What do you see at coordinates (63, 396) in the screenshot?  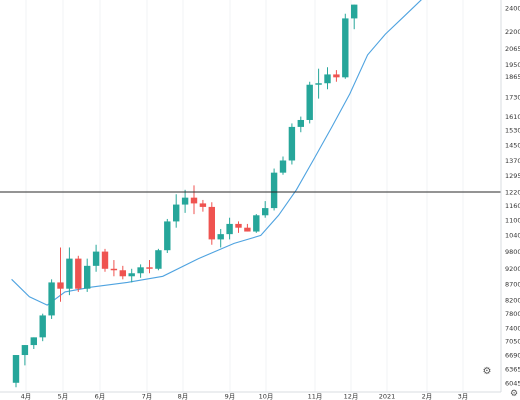 I see `x-tick-label-1: 5月` at bounding box center [63, 396].